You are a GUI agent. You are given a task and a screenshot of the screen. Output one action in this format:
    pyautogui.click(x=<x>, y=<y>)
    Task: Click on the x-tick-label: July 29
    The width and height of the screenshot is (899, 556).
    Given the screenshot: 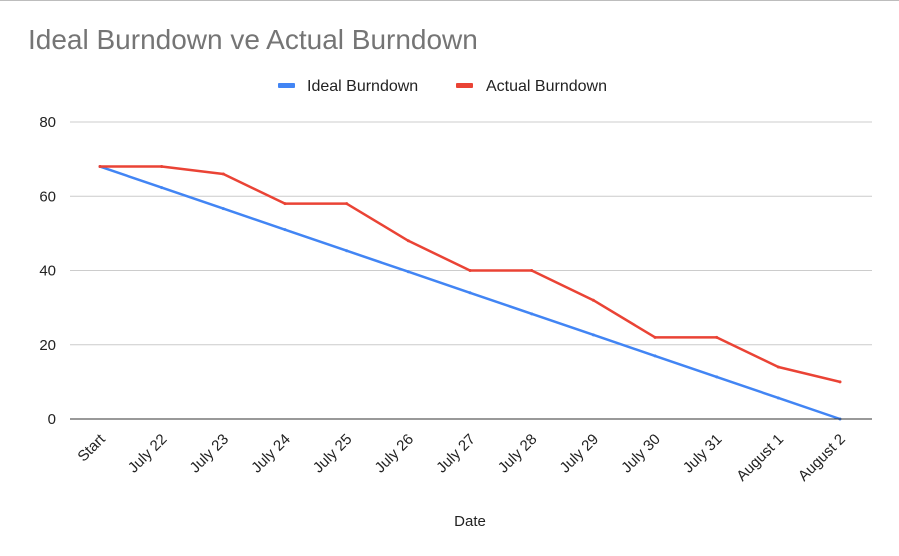 What is the action you would take?
    pyautogui.click(x=580, y=454)
    